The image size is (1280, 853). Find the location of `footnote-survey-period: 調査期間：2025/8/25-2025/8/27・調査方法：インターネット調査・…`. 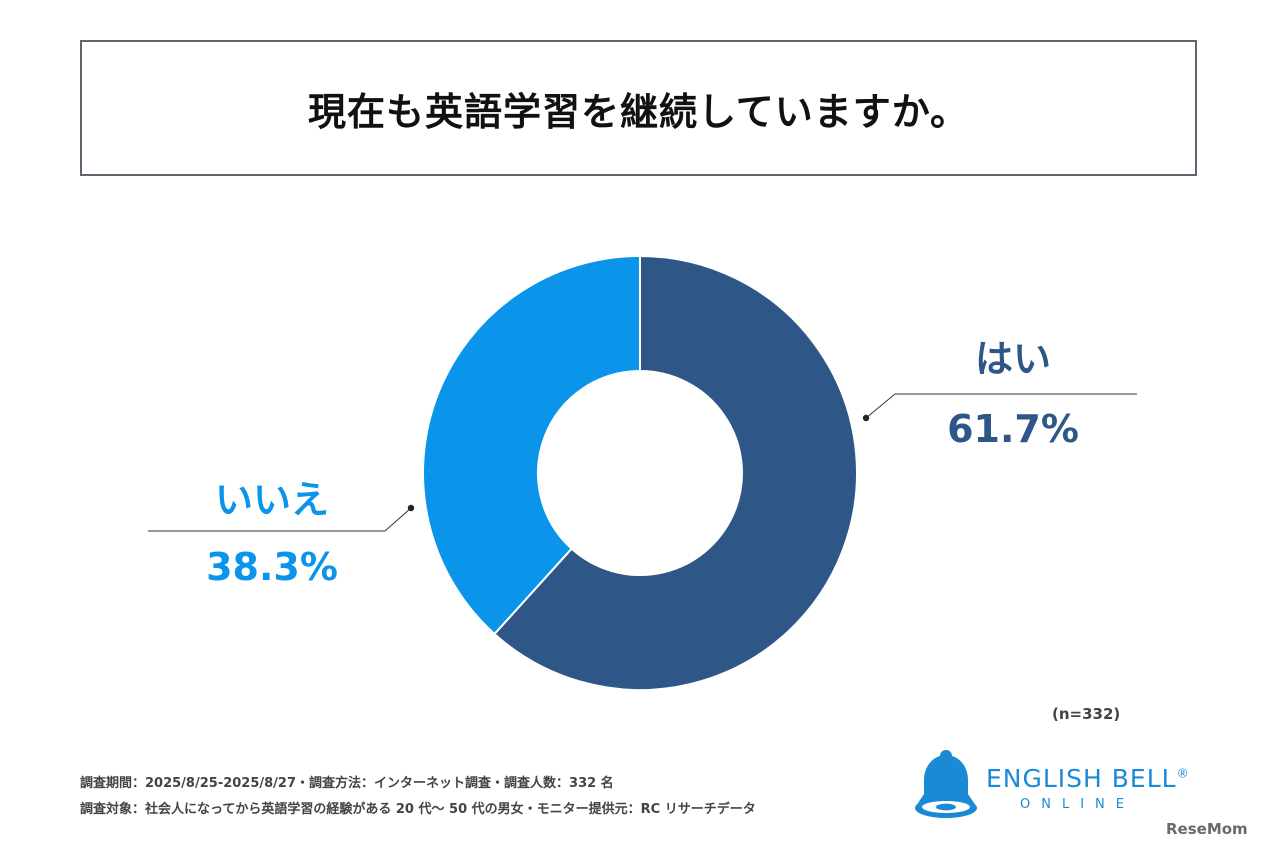

footnote-survey-period: 調査期間：2025/8/25-2025/8/27・調査方法：インターネット調査・… is located at coordinates (347, 783).